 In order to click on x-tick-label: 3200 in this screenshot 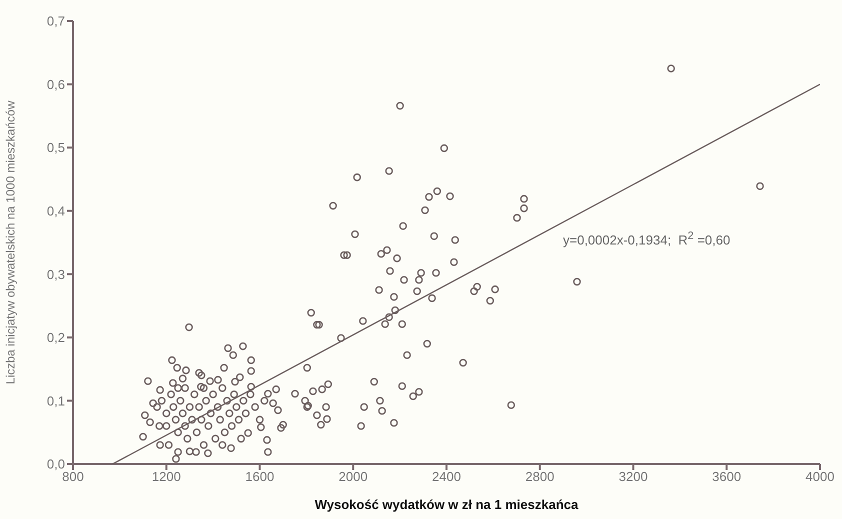, I will do `click(633, 476)`.